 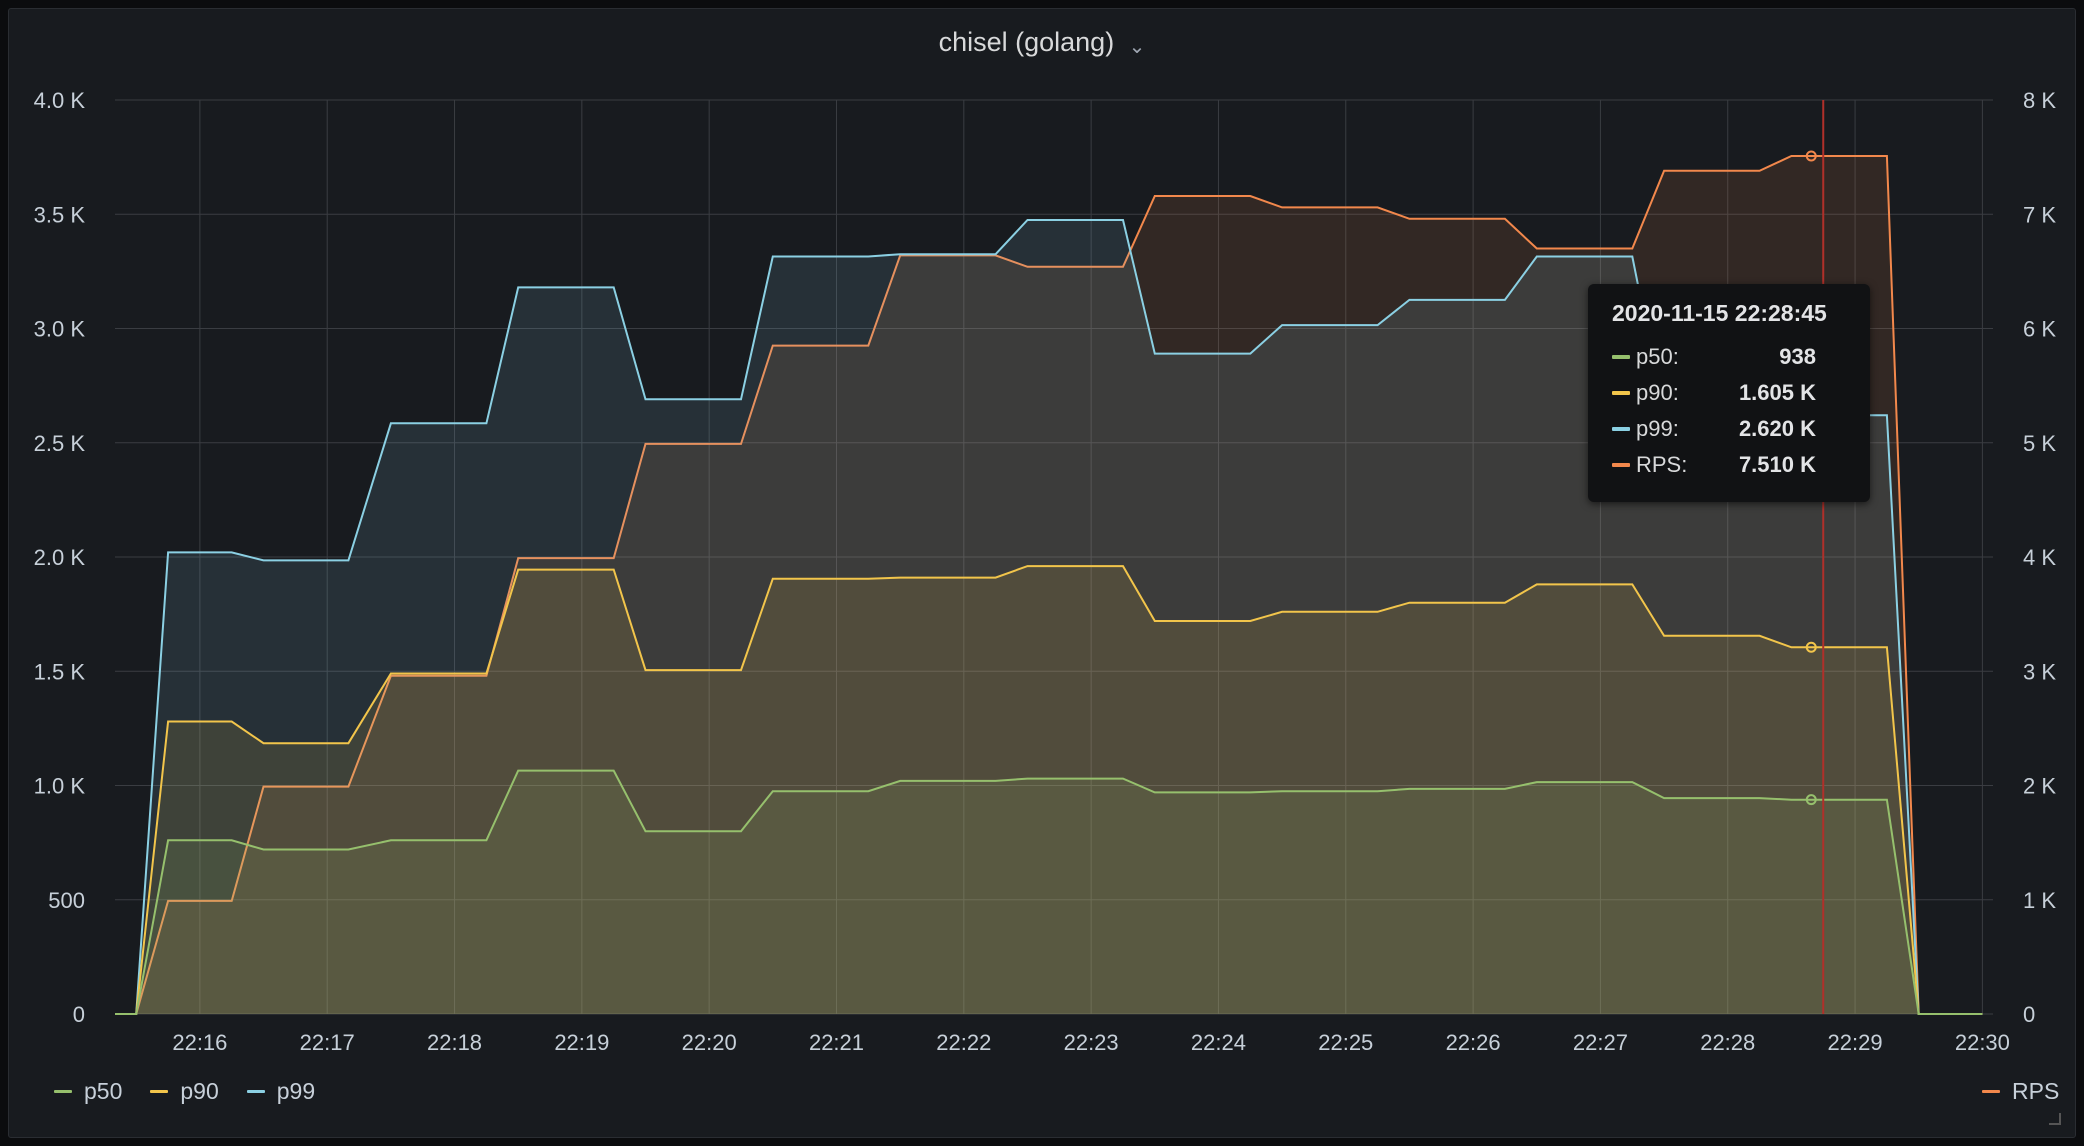 What do you see at coordinates (60, 557) in the screenshot?
I see `y-left-tick-label: 2.0 K` at bounding box center [60, 557].